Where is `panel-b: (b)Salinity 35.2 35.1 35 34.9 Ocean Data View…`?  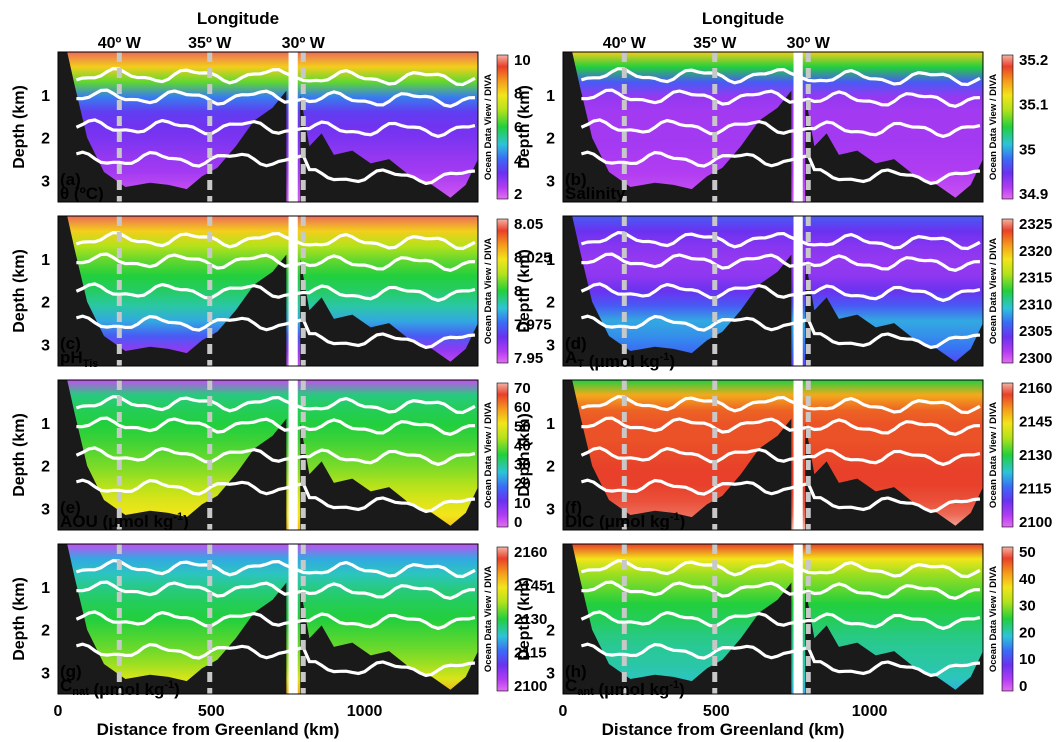 panel-b: (b)Salinity 35.2 35.1 35 34.9 Ocean Data View… is located at coordinates (782, 119).